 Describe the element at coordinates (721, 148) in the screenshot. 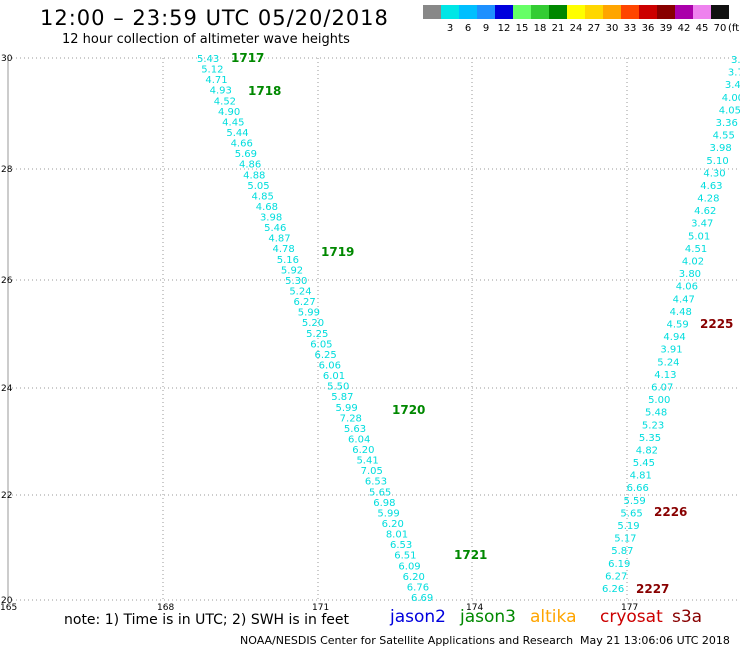

I see `wave-height-value: 3.98` at that location.